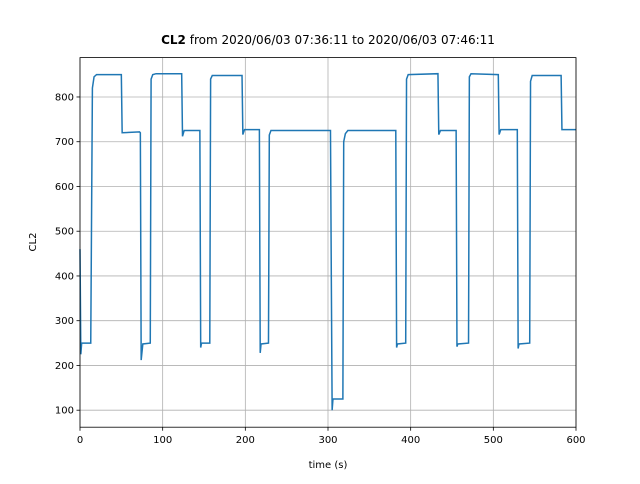  What do you see at coordinates (493, 440) in the screenshot?
I see `x-tick-label: 500` at bounding box center [493, 440].